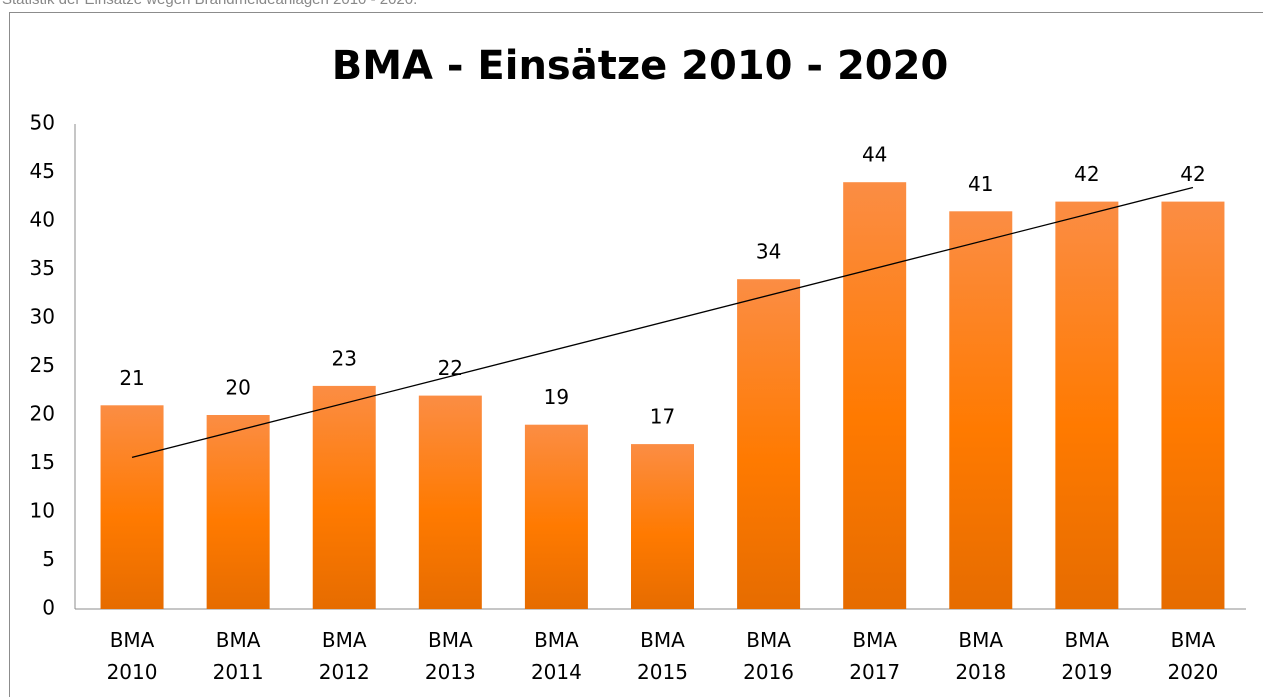 The image size is (1263, 697). What do you see at coordinates (768, 252) in the screenshot?
I see `data-label: 34` at bounding box center [768, 252].